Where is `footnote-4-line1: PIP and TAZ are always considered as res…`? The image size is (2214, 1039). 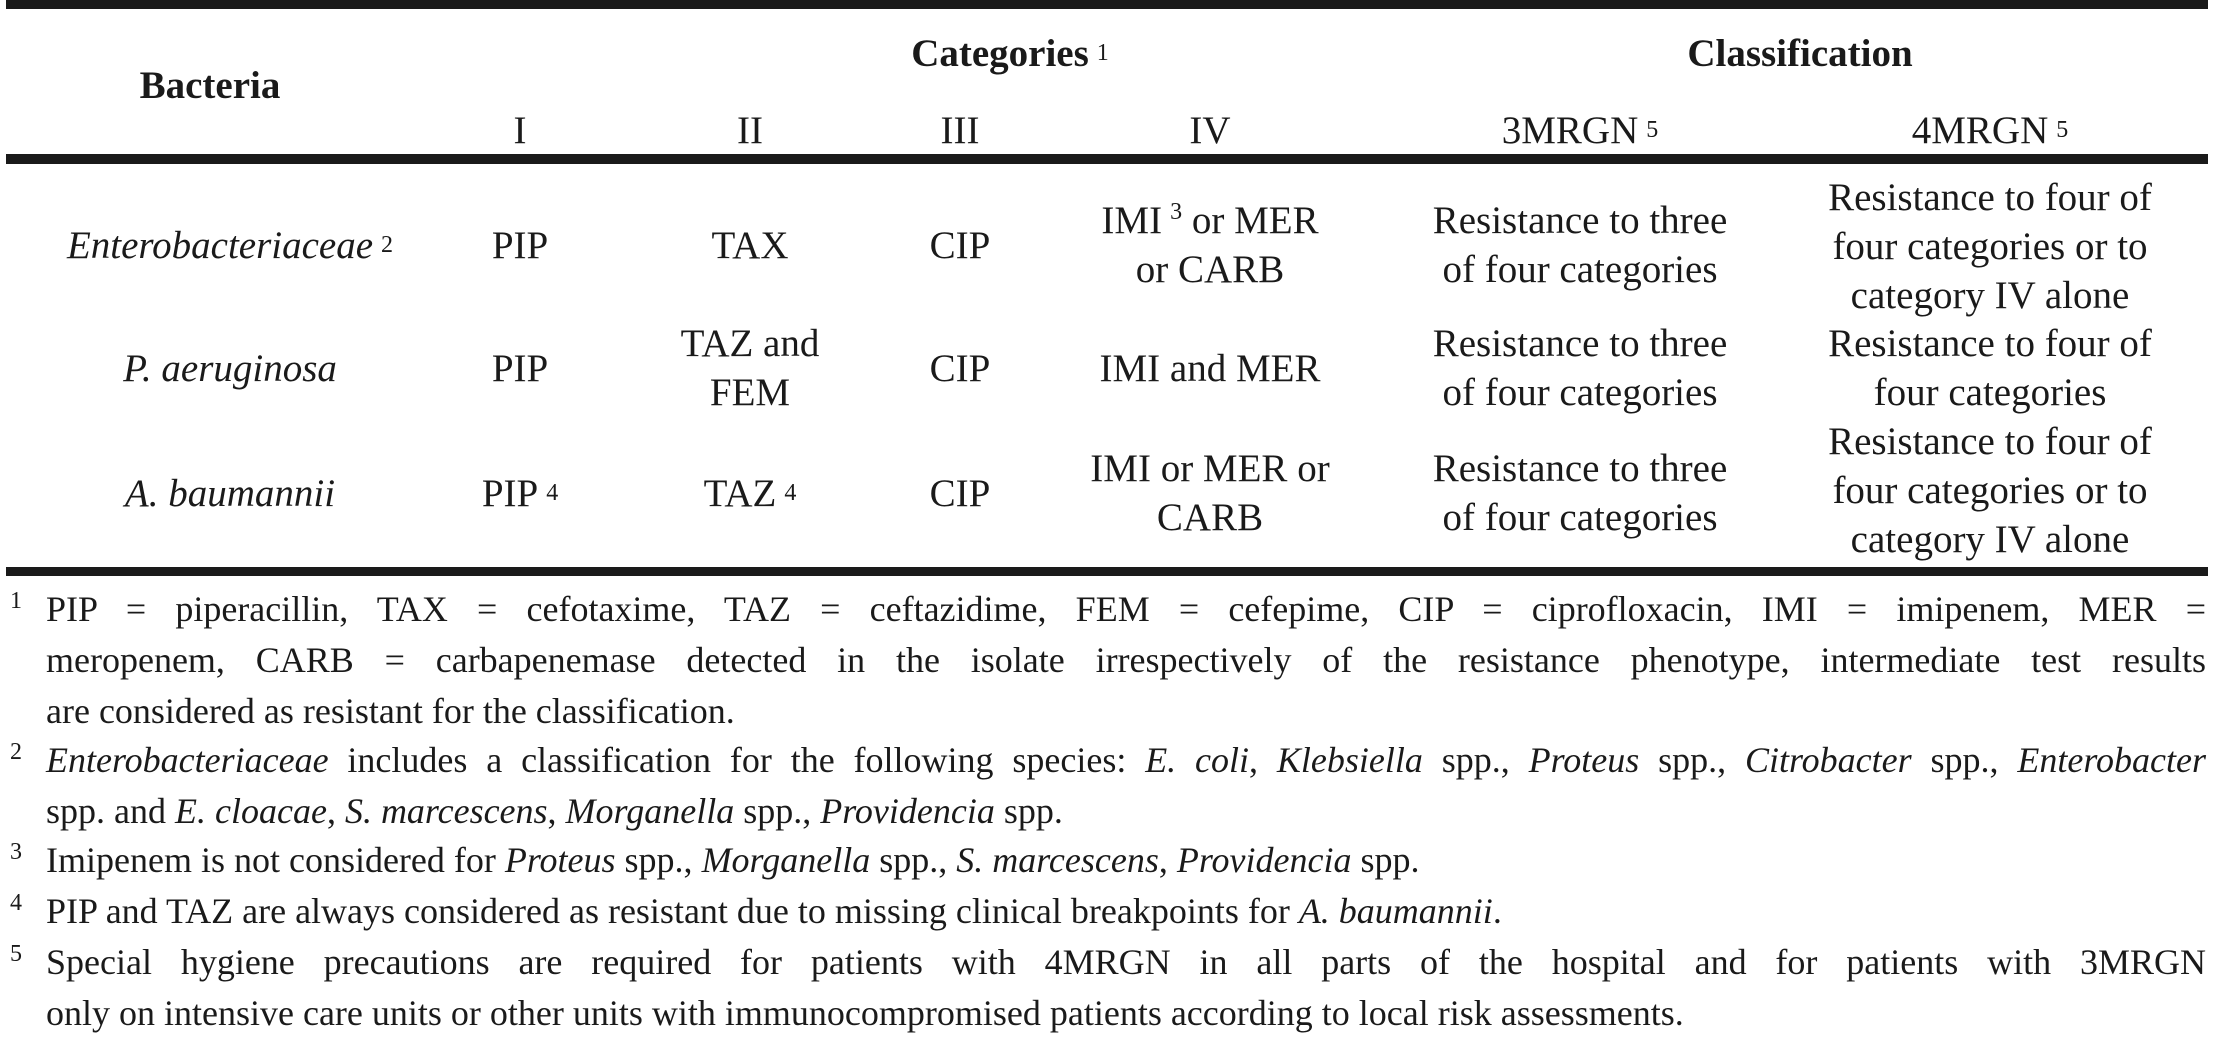 footnote-4-line1: PIP and TAZ are always considered as res… is located at coordinates (1126, 911).